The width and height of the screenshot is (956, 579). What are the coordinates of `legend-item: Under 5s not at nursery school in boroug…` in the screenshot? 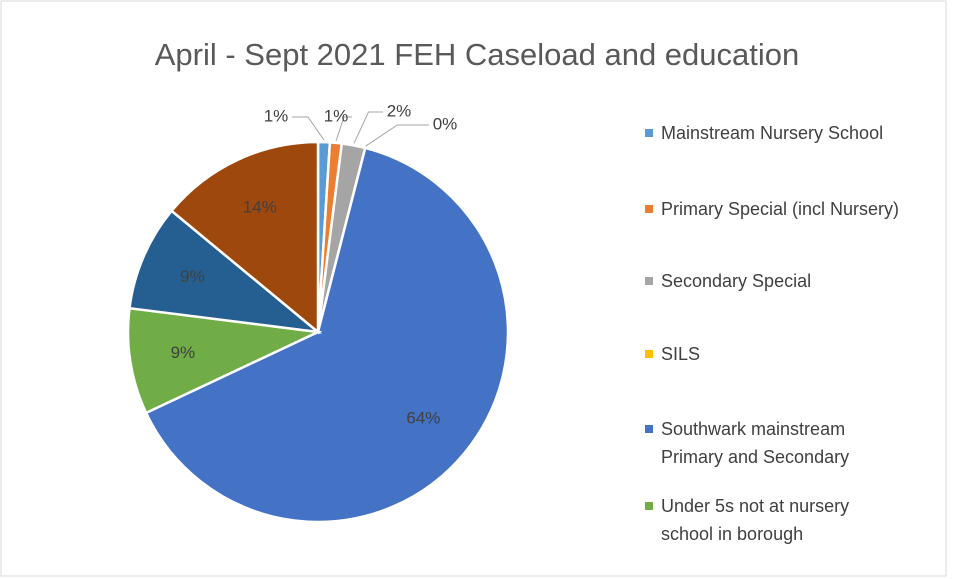 It's located at (771, 520).